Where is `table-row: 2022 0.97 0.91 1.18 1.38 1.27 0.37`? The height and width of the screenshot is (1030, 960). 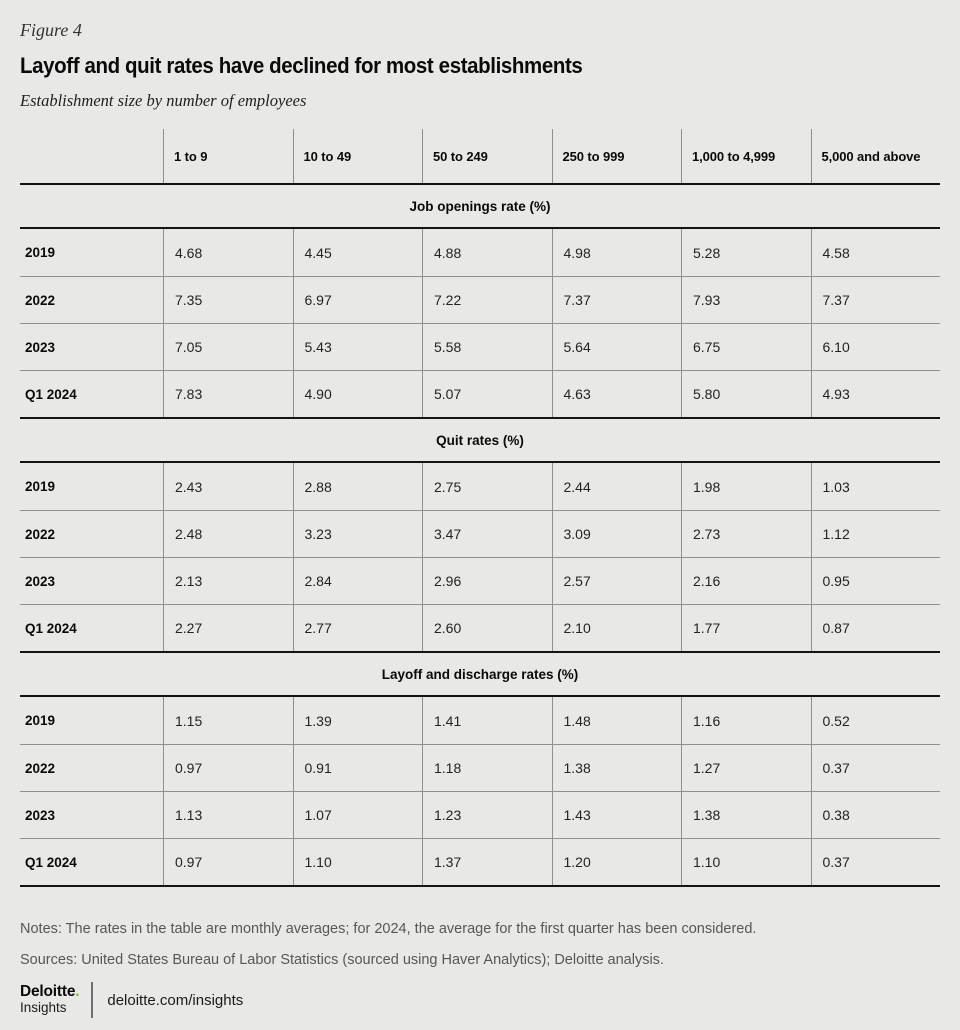 table-row: 2022 0.97 0.91 1.18 1.38 1.27 0.37 is located at coordinates (480, 767).